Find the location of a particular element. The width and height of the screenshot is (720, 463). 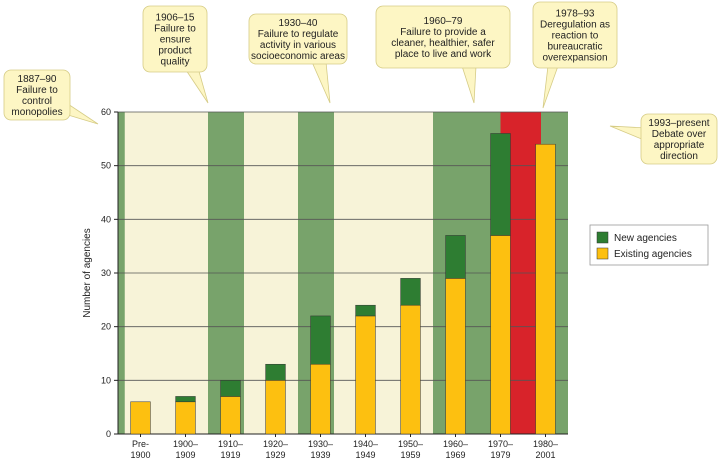

legend-label-0: New agencies is located at coordinates (645, 238).